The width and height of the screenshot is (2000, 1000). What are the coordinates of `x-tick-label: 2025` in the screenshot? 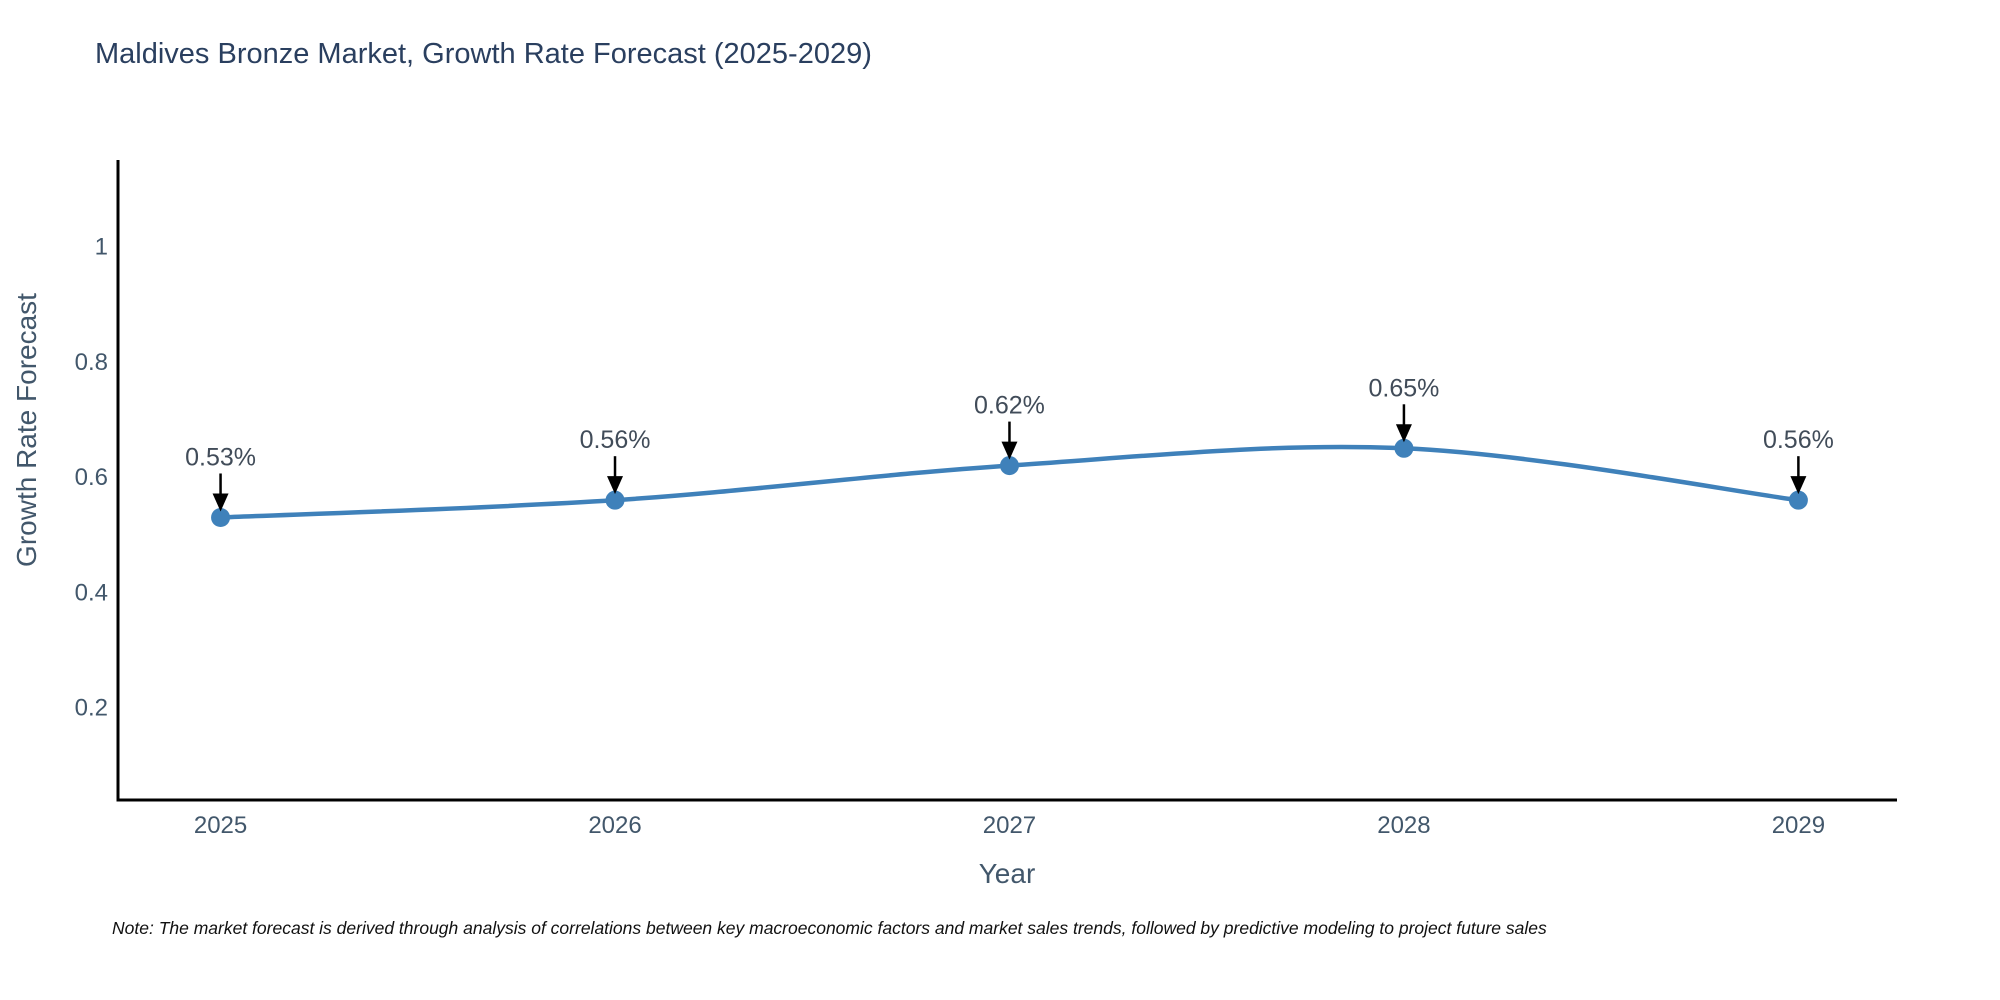 It's located at (220, 825).